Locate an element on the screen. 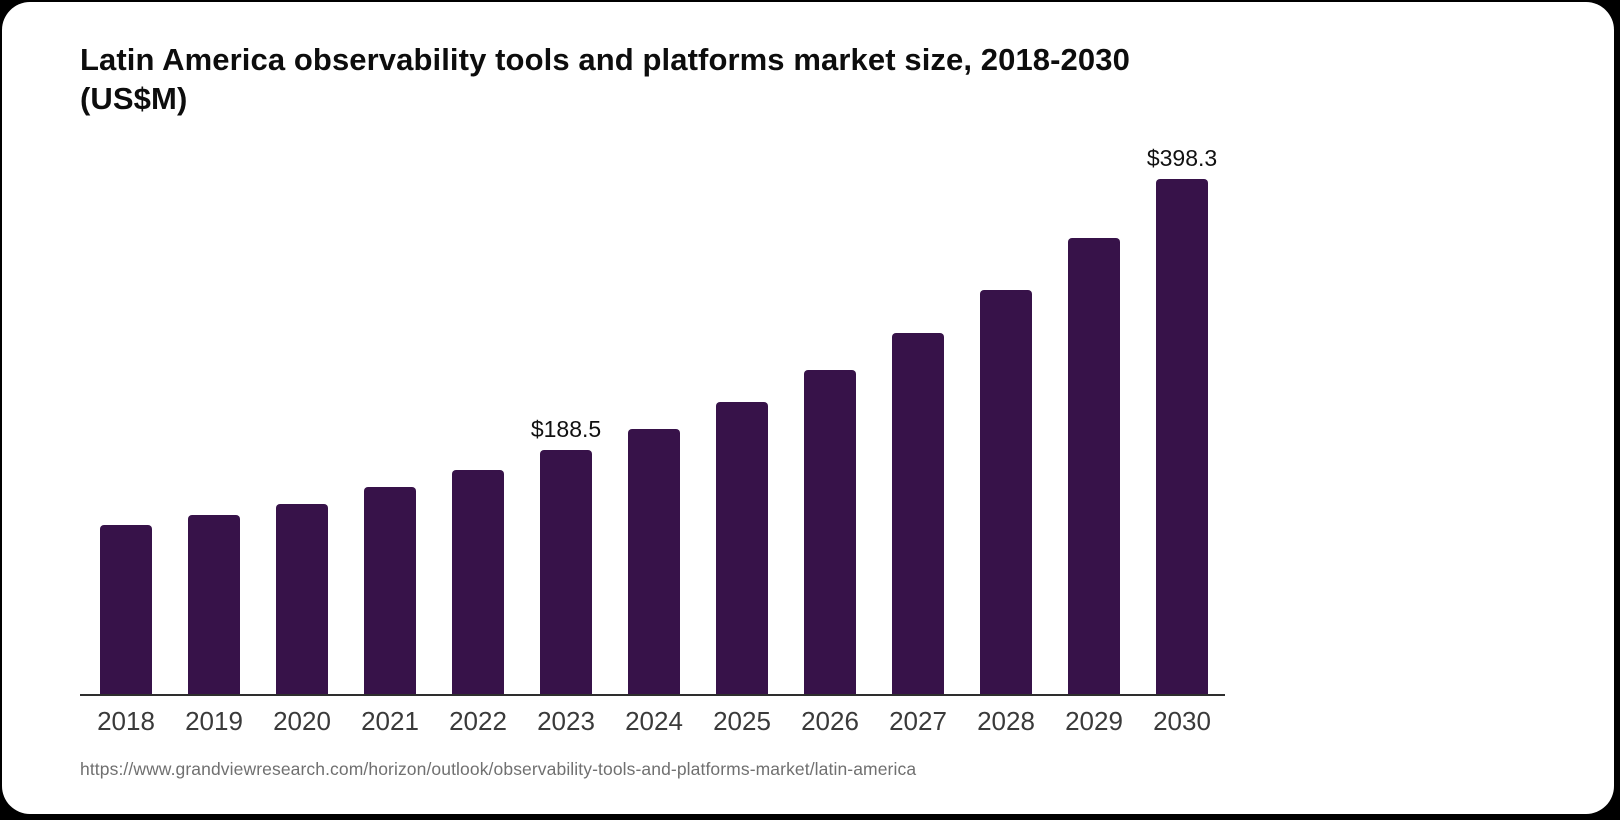 Image resolution: width=1620 pixels, height=820 pixels. bar-column-2029 is located at coordinates (1094, 466).